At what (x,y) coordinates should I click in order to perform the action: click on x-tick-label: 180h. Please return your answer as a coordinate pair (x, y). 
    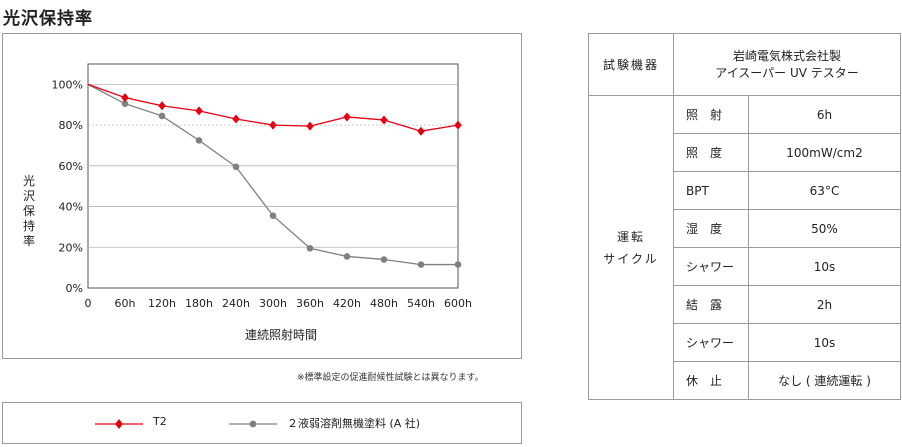
    Looking at the image, I should click on (199, 303).